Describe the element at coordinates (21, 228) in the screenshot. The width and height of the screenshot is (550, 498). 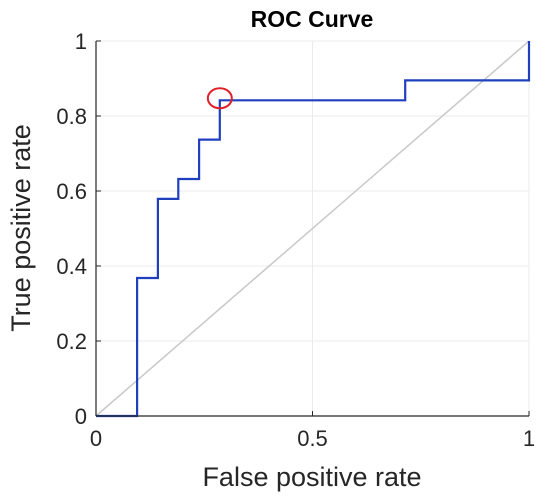
I see `y-axis-label: True positive rate` at that location.